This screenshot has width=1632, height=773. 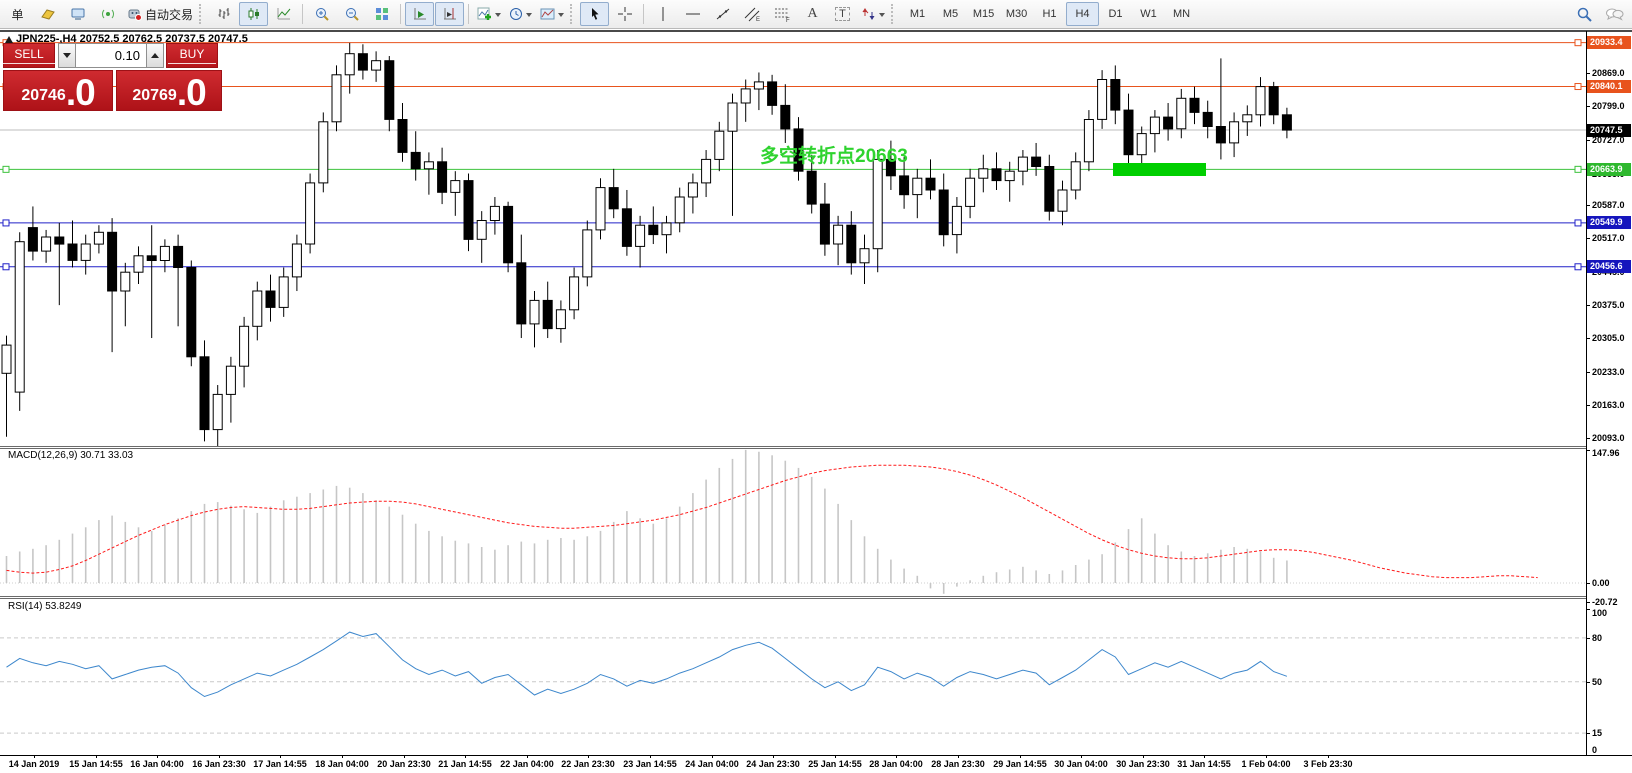 I want to click on candlestick-mode-button, so click(x=254, y=14).